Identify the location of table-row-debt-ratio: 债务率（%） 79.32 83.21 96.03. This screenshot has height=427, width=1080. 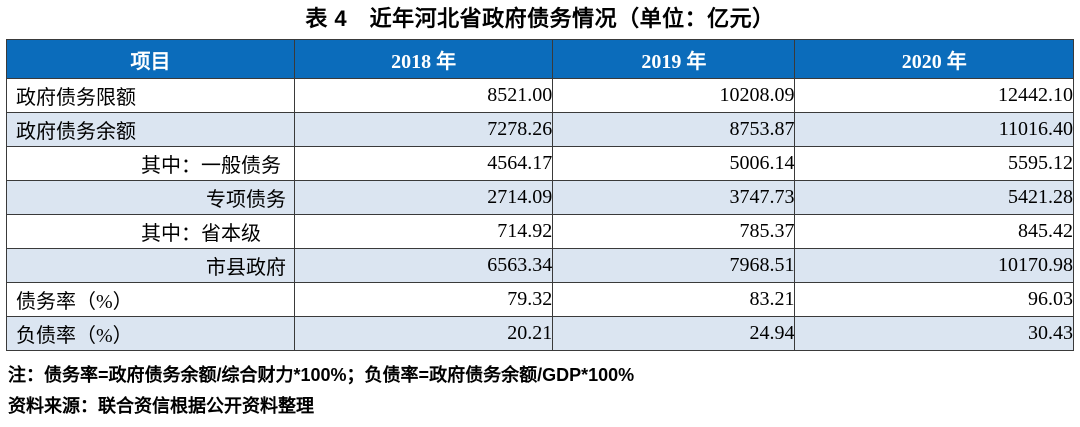
(539, 299).